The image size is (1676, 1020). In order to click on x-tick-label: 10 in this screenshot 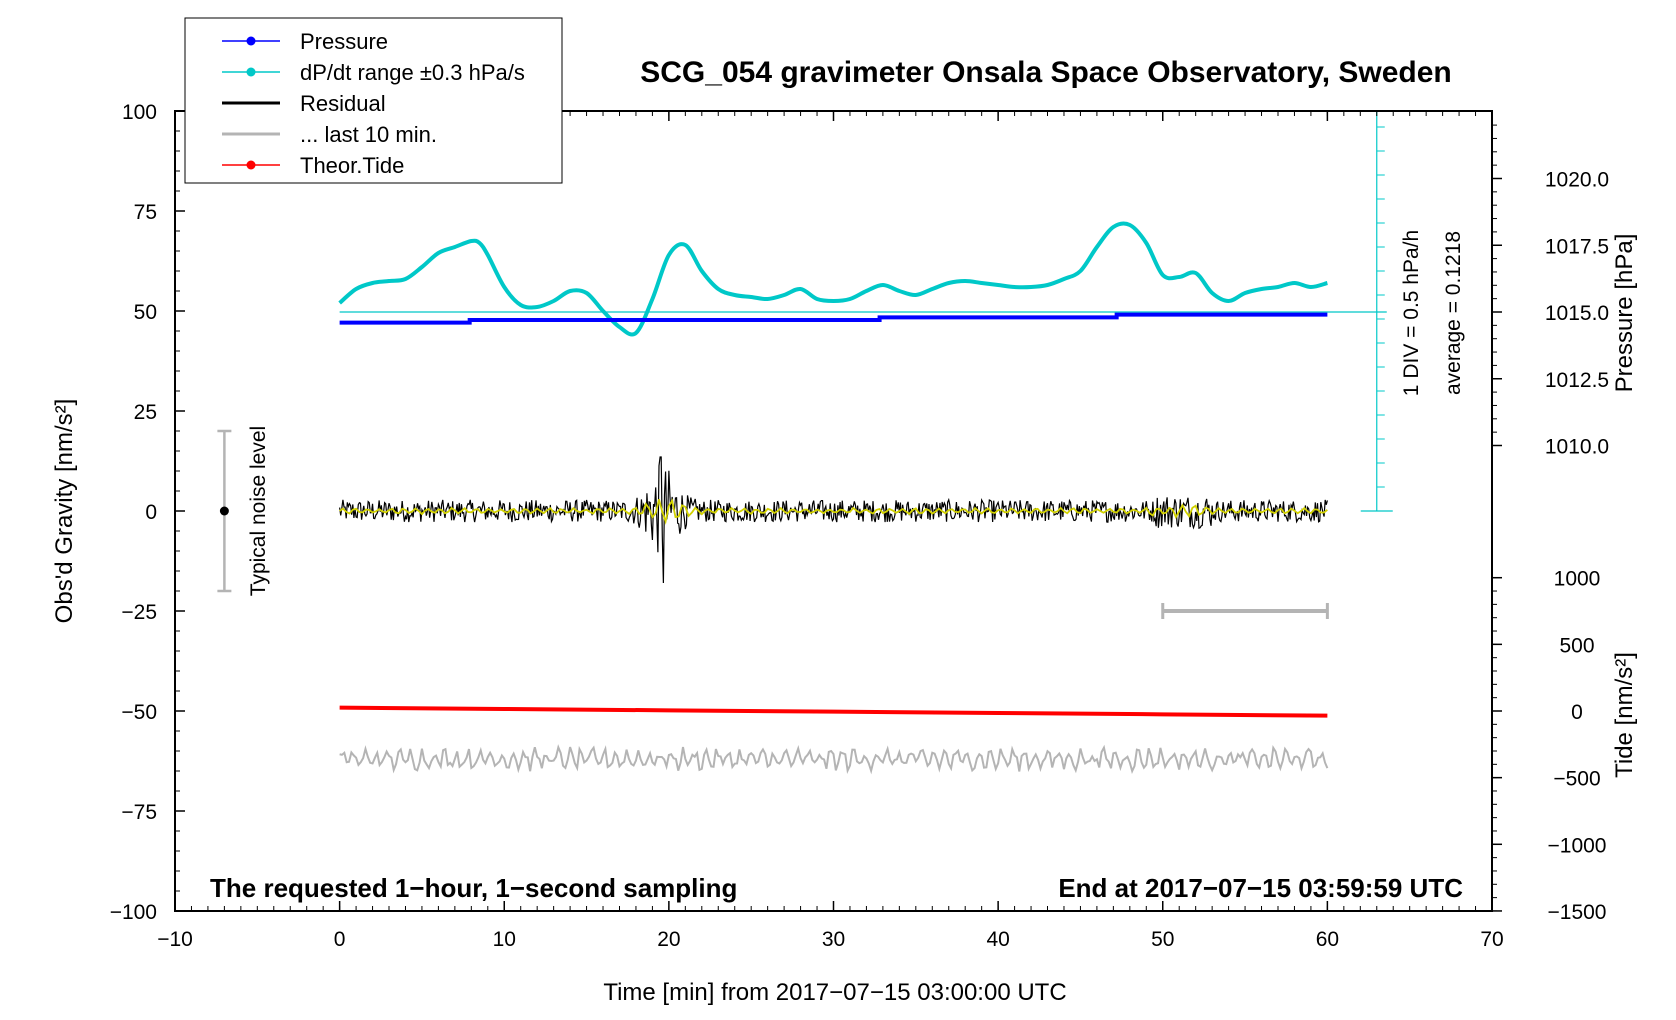, I will do `click(504, 939)`.